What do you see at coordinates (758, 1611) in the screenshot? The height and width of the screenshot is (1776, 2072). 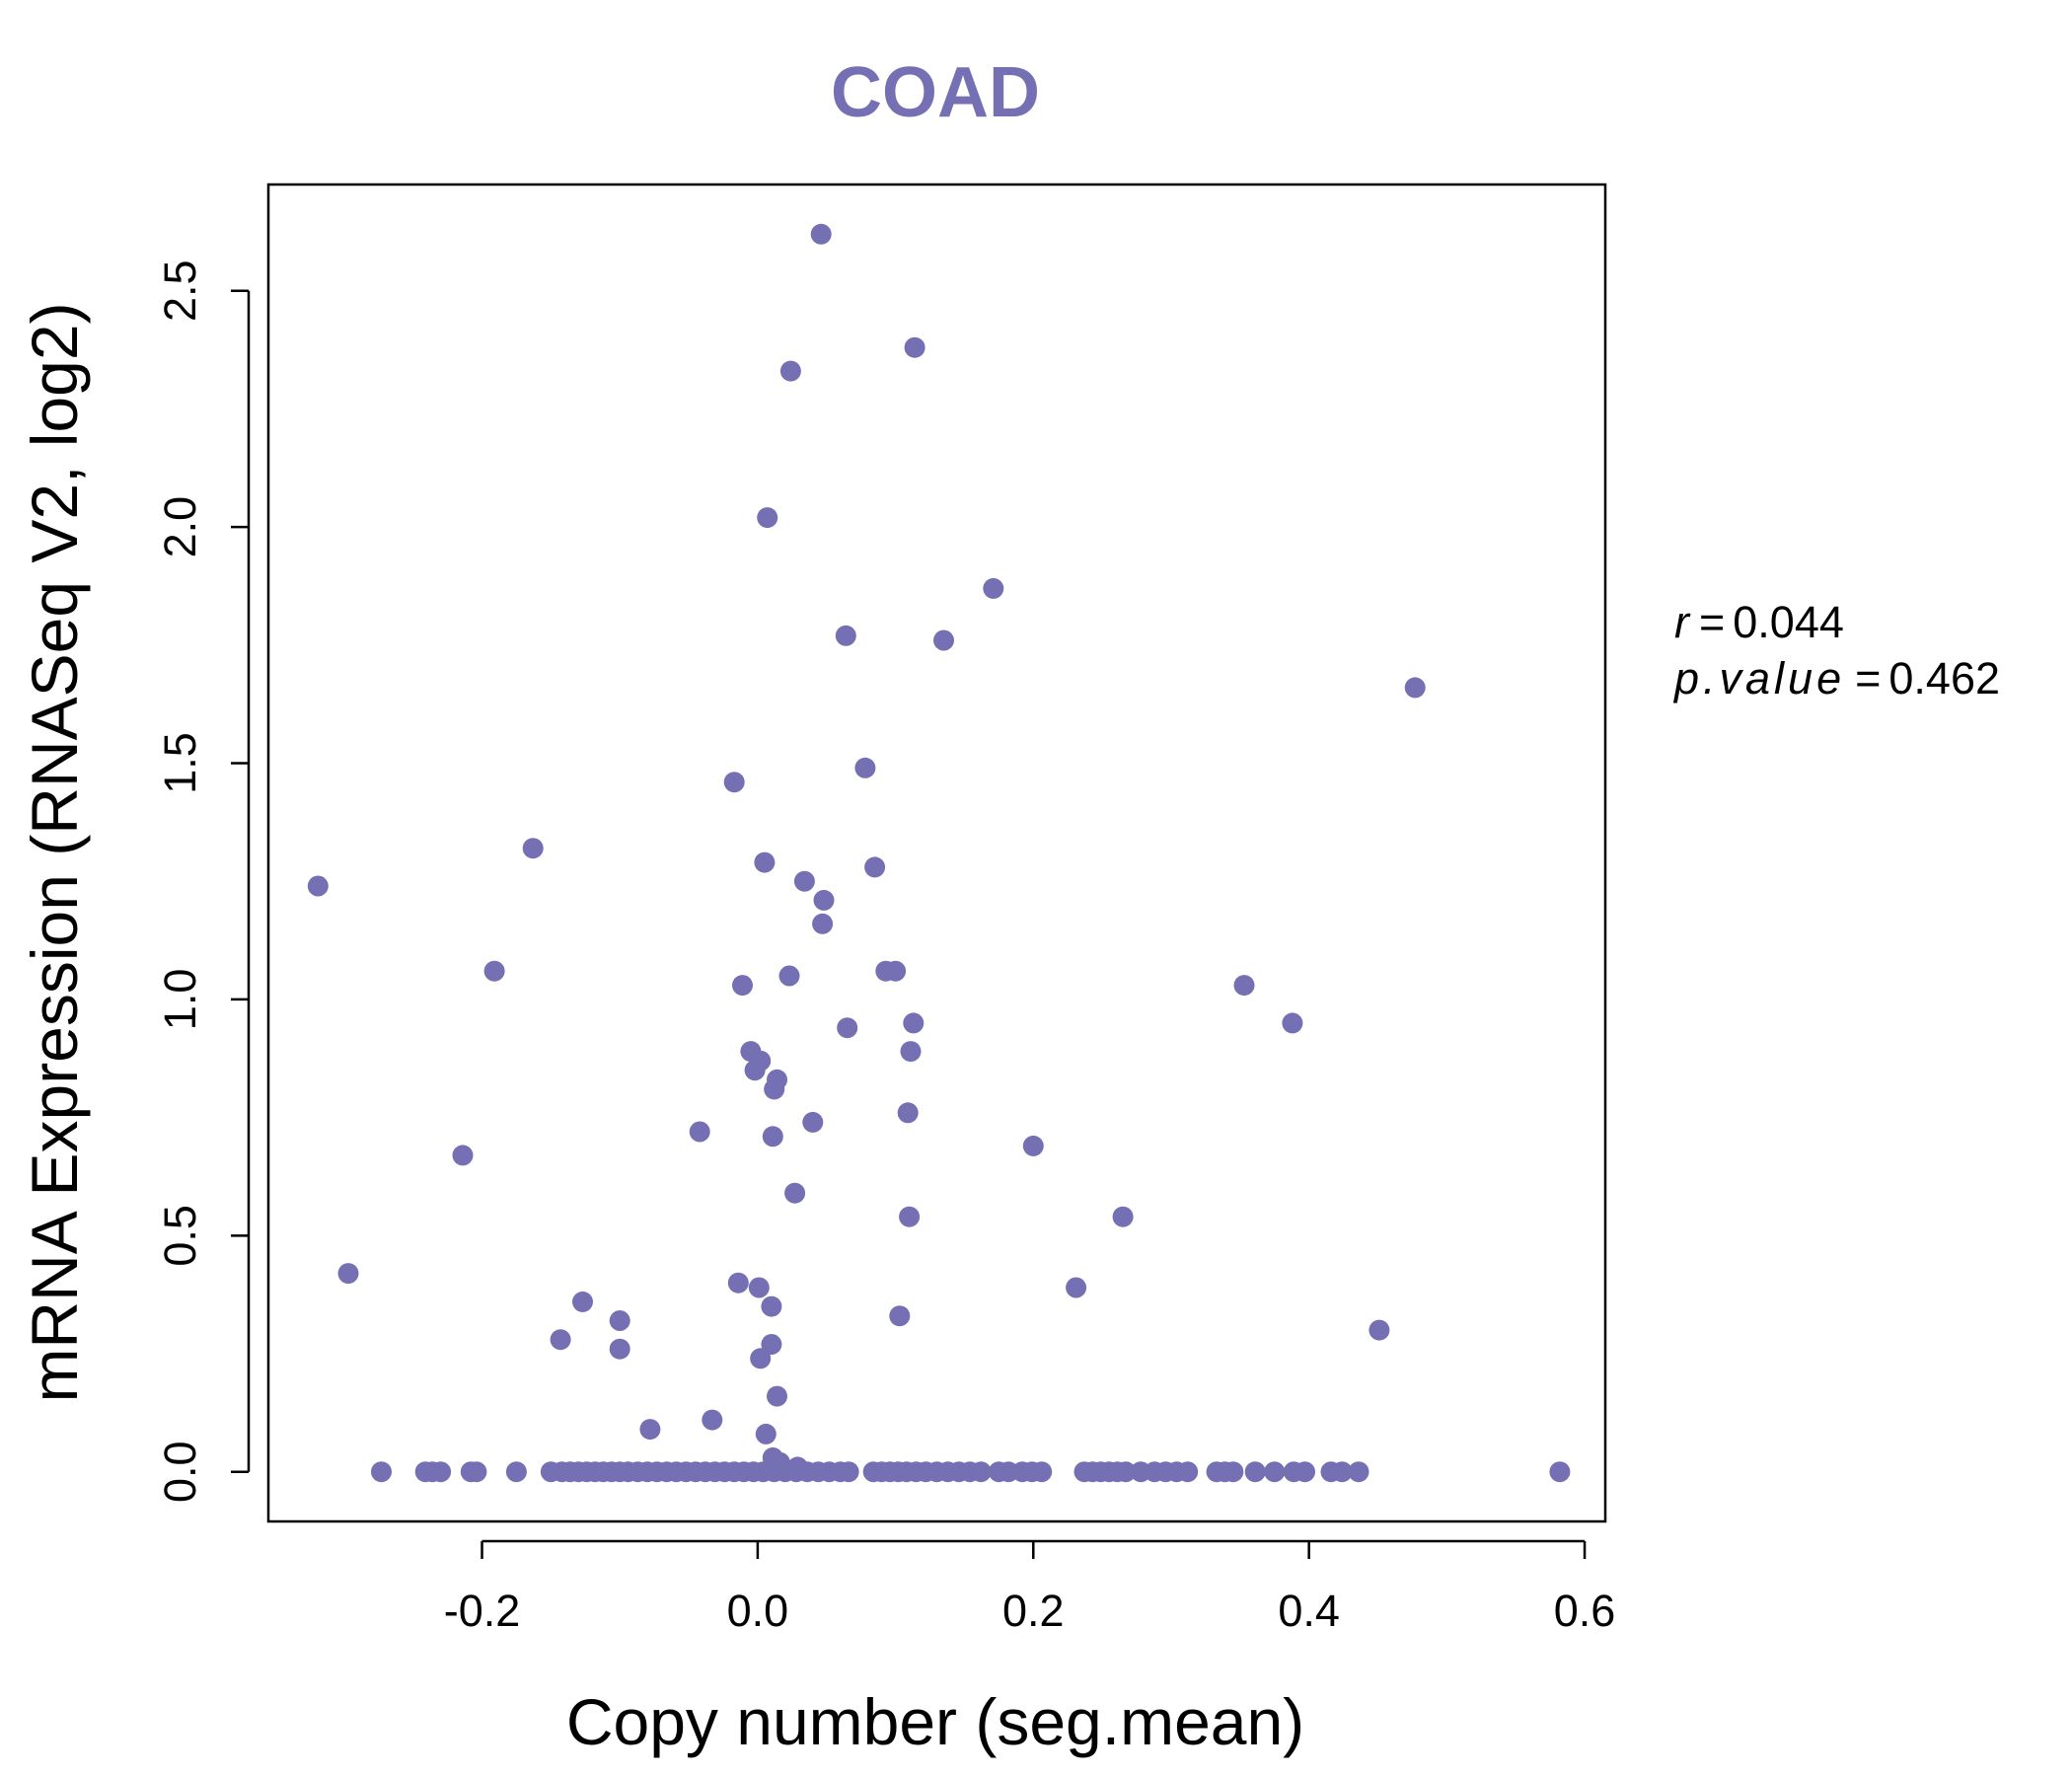 I see `x-tick-label: 0.0` at bounding box center [758, 1611].